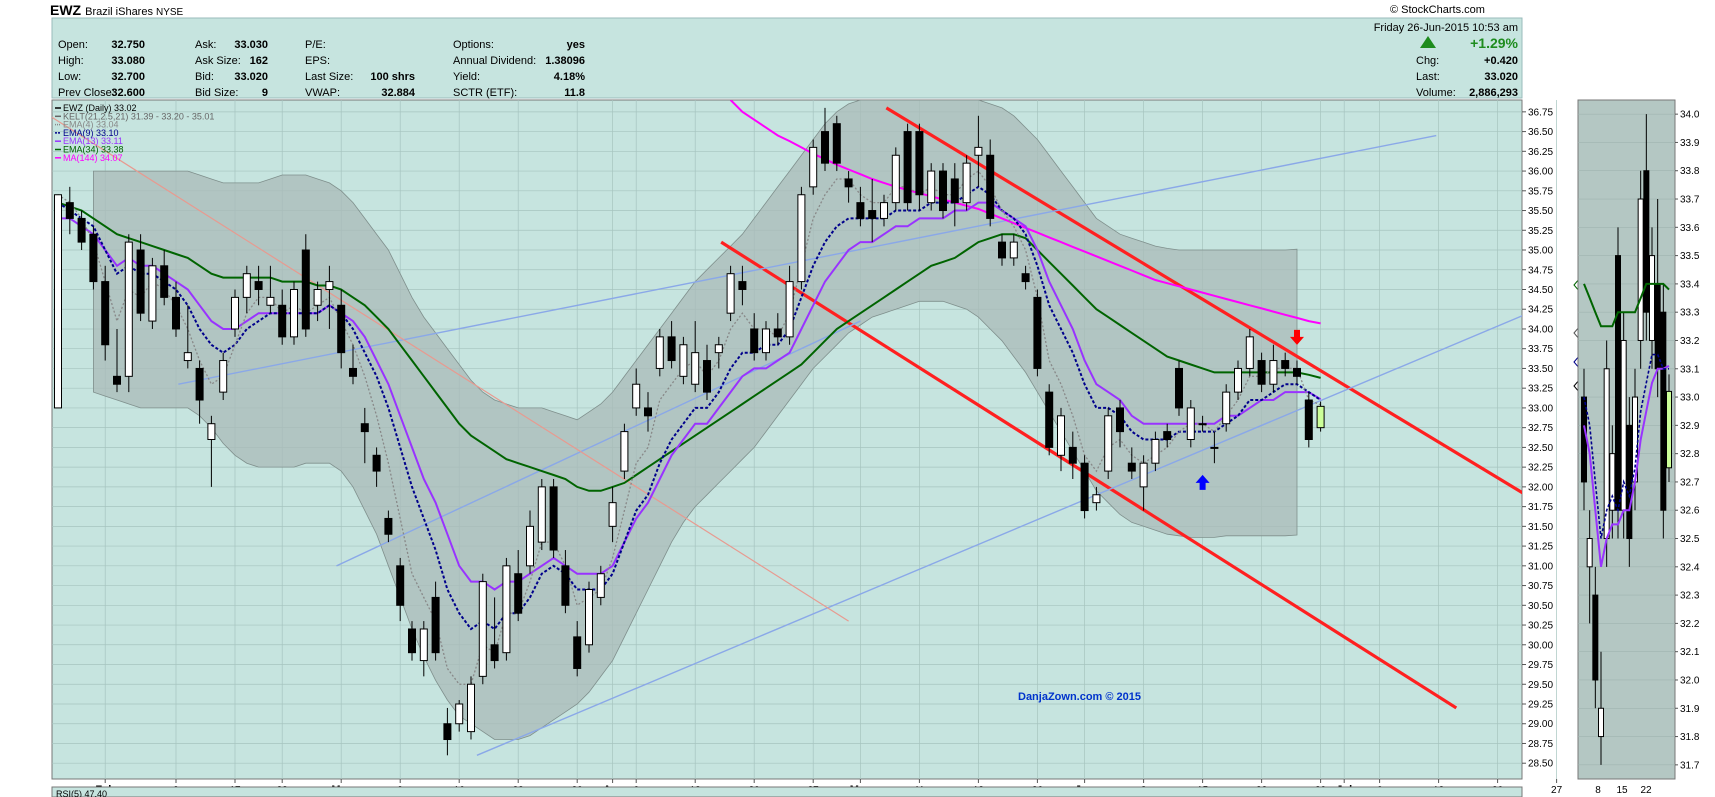 The height and width of the screenshot is (797, 1715). Describe the element at coordinates (138, 116) in the screenshot. I see `legend-entry: KELT(21,2.5,21) 31.39 - 33.20 - 35.01` at that location.